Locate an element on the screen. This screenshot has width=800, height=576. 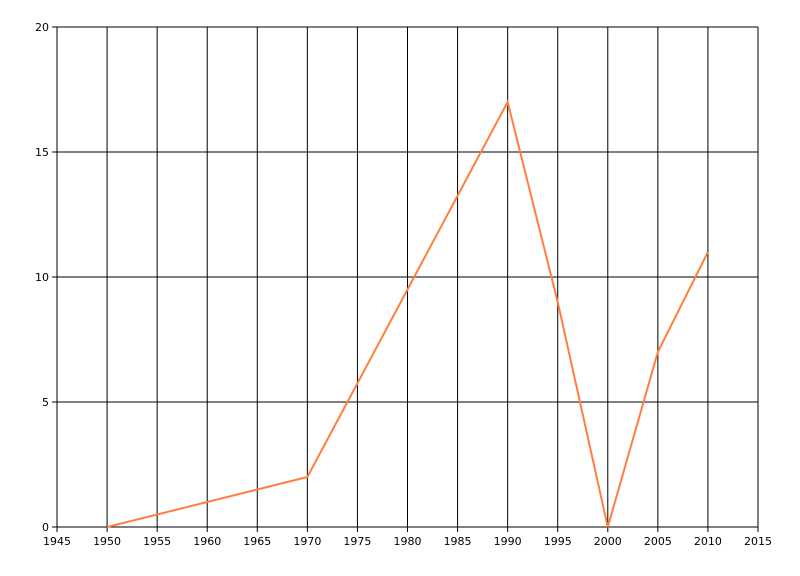
y-tick-label: 0 is located at coordinates (45, 527).